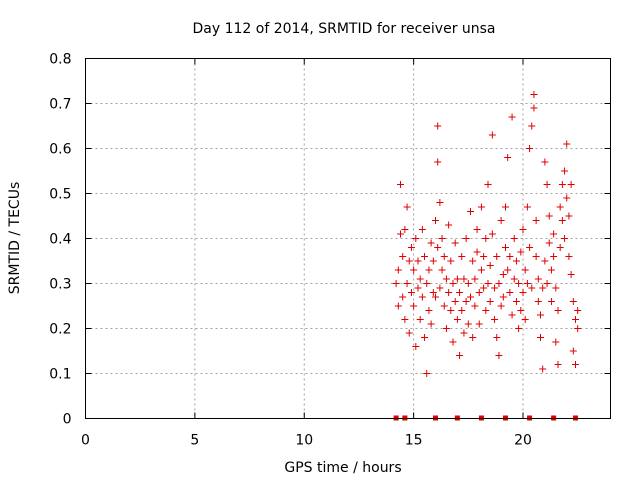  I want to click on y-tick-label: 0.5, so click(60, 195).